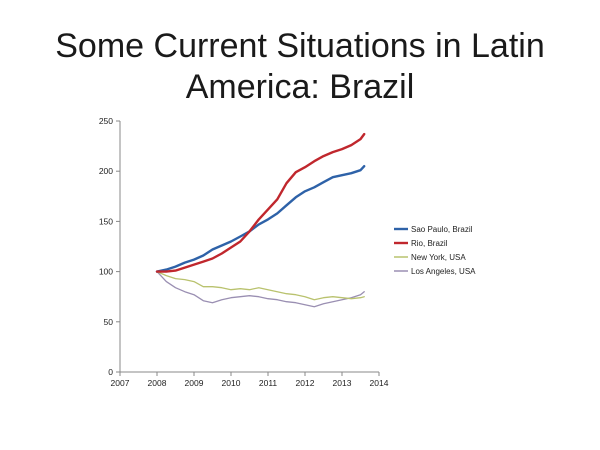 This screenshot has width=600, height=450. What do you see at coordinates (110, 372) in the screenshot?
I see `y-tick-label: 0` at bounding box center [110, 372].